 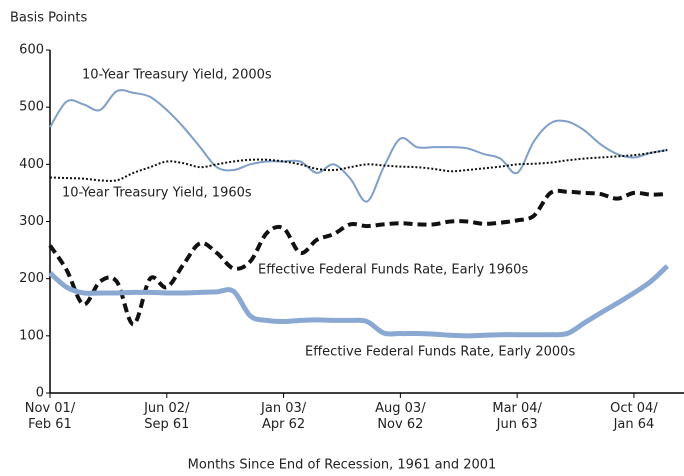 I want to click on x-tick-label: Jun 02/ Sep 61, so click(x=167, y=416).